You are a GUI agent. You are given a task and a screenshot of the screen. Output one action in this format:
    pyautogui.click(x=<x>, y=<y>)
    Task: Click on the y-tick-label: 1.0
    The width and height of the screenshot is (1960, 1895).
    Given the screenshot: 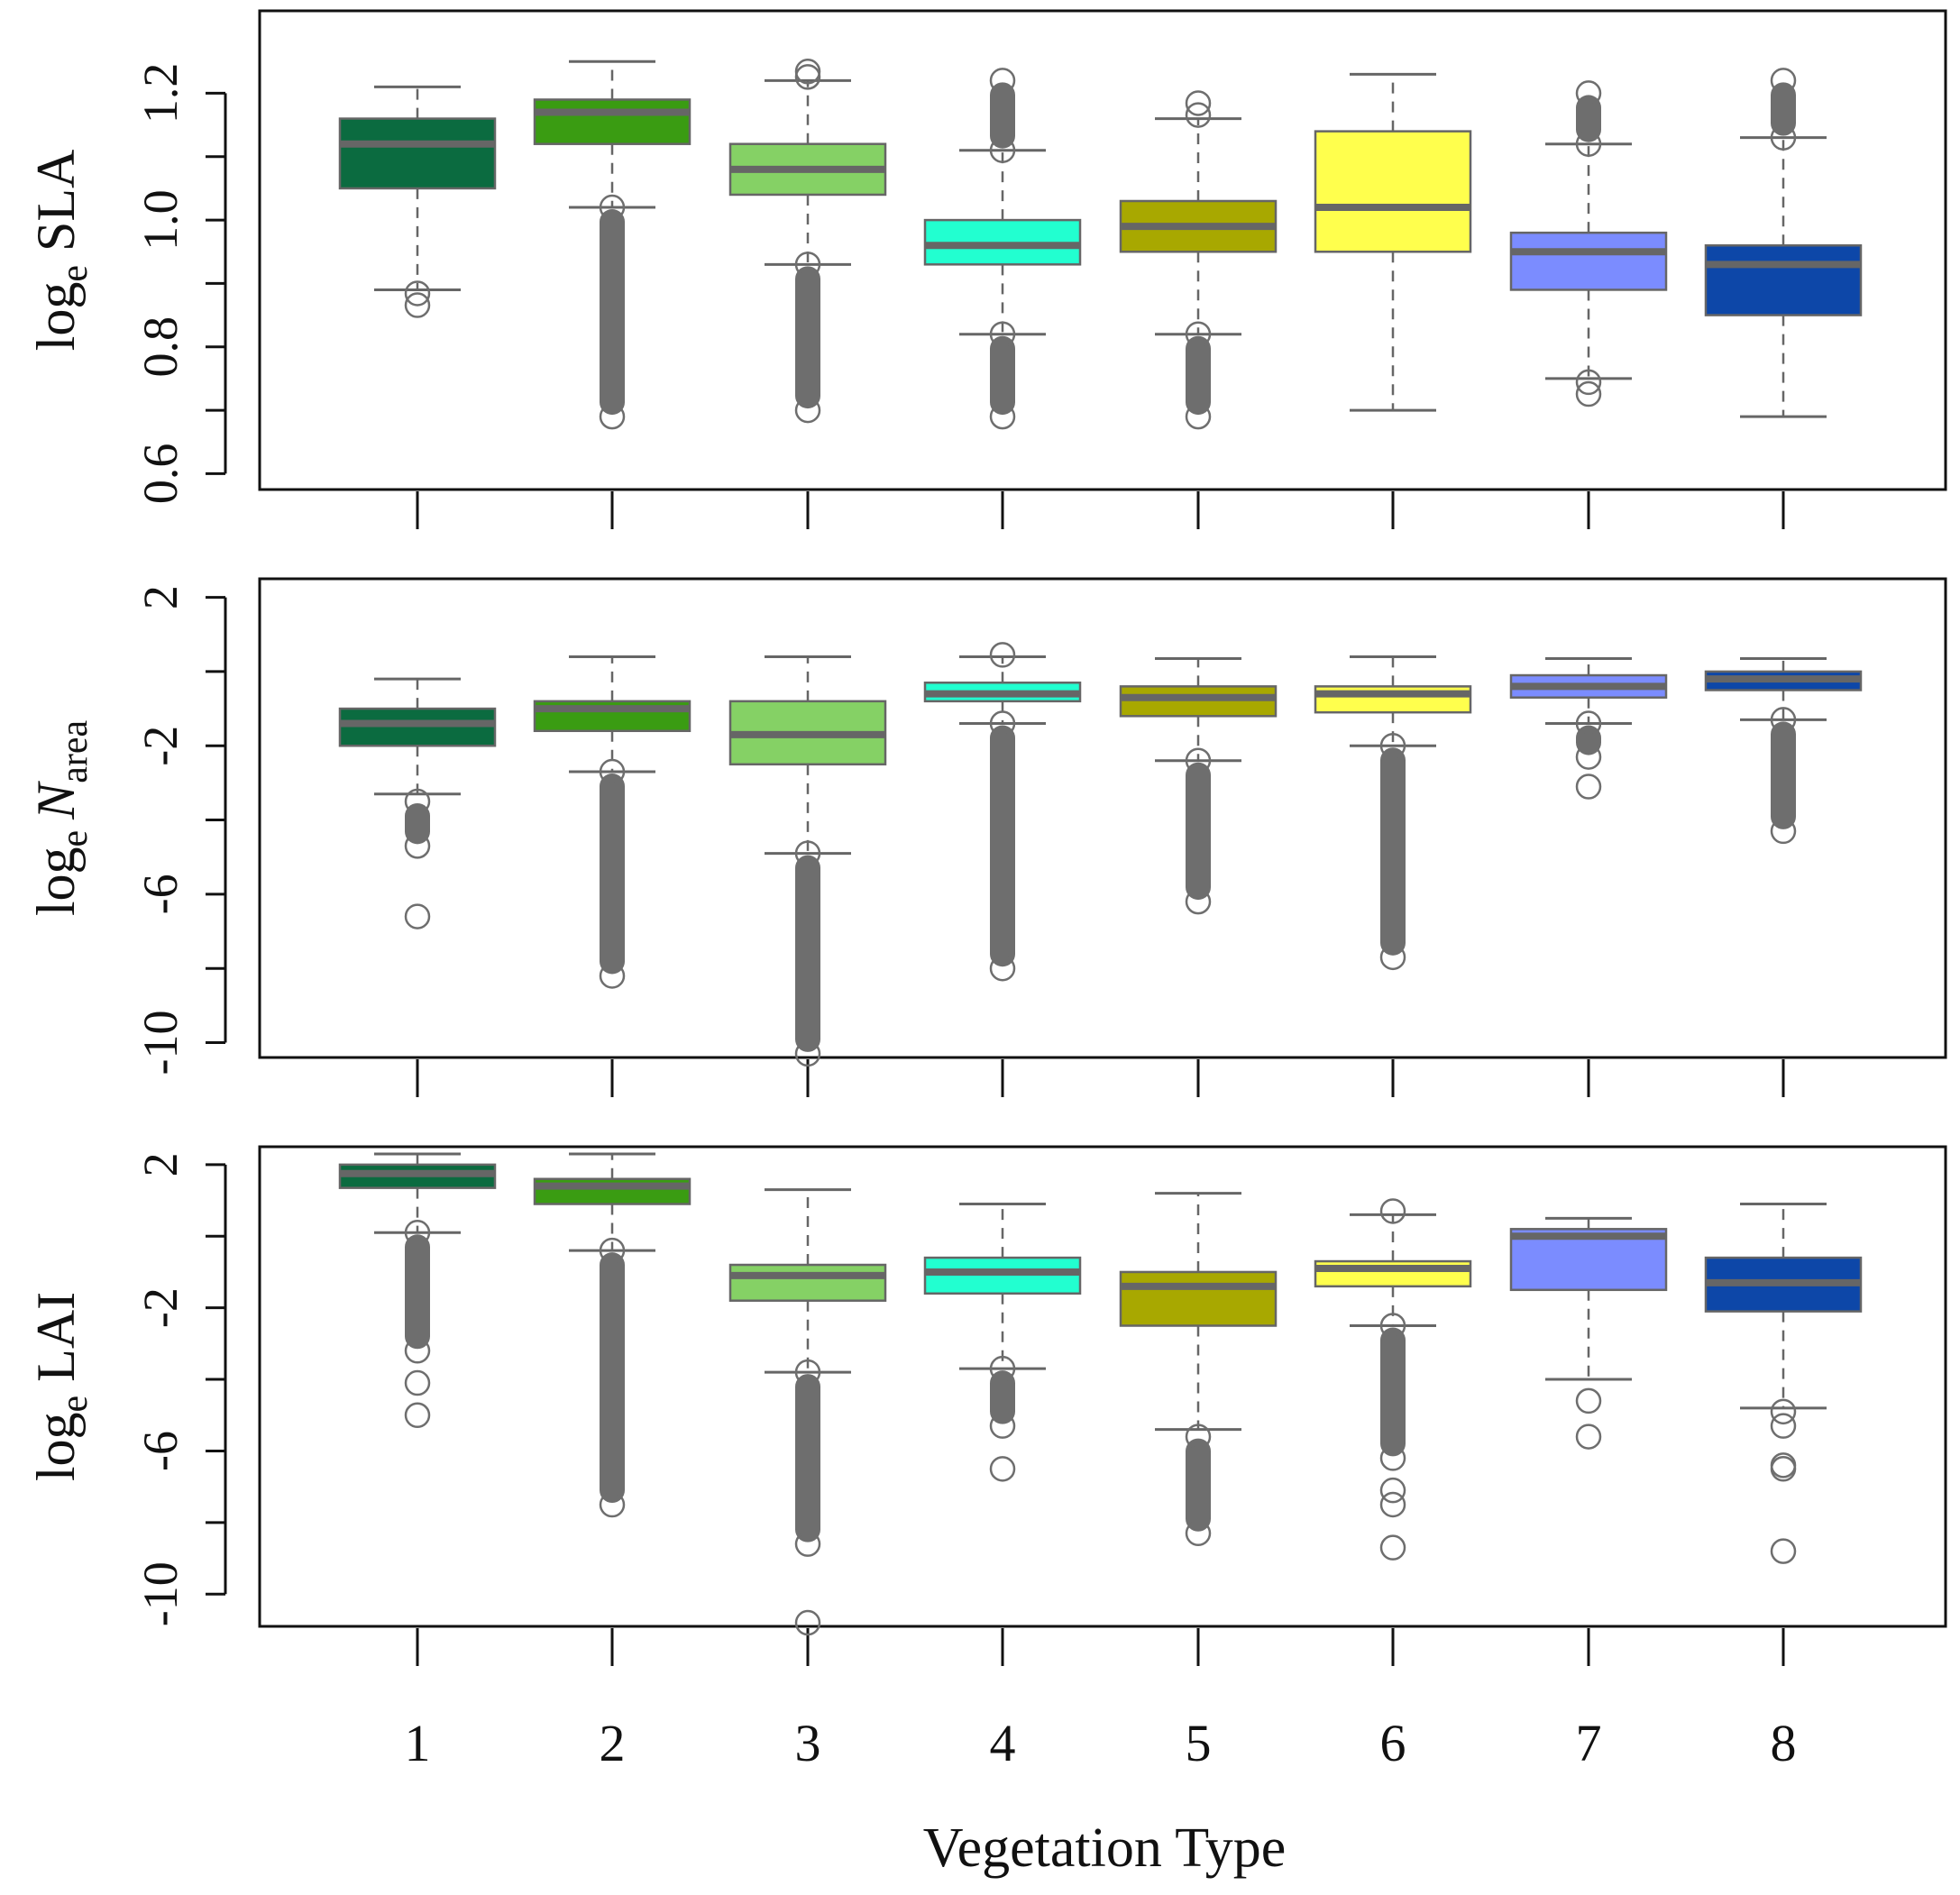 What is the action you would take?
    pyautogui.click(x=160, y=220)
    